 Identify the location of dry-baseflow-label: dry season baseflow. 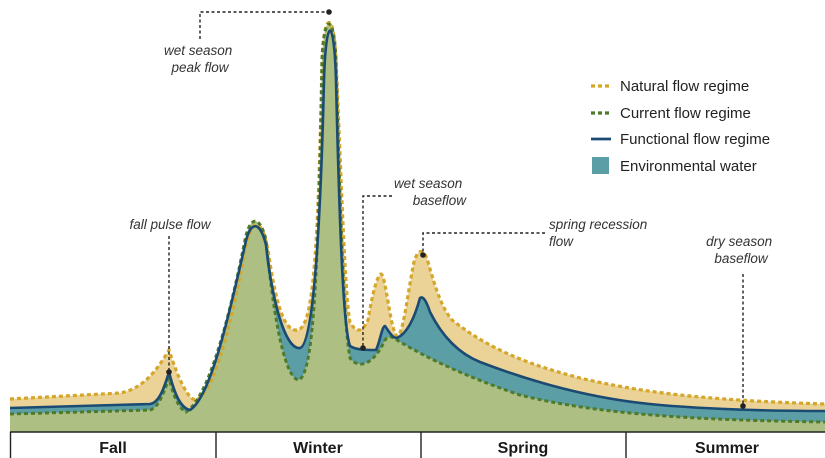
(741, 250).